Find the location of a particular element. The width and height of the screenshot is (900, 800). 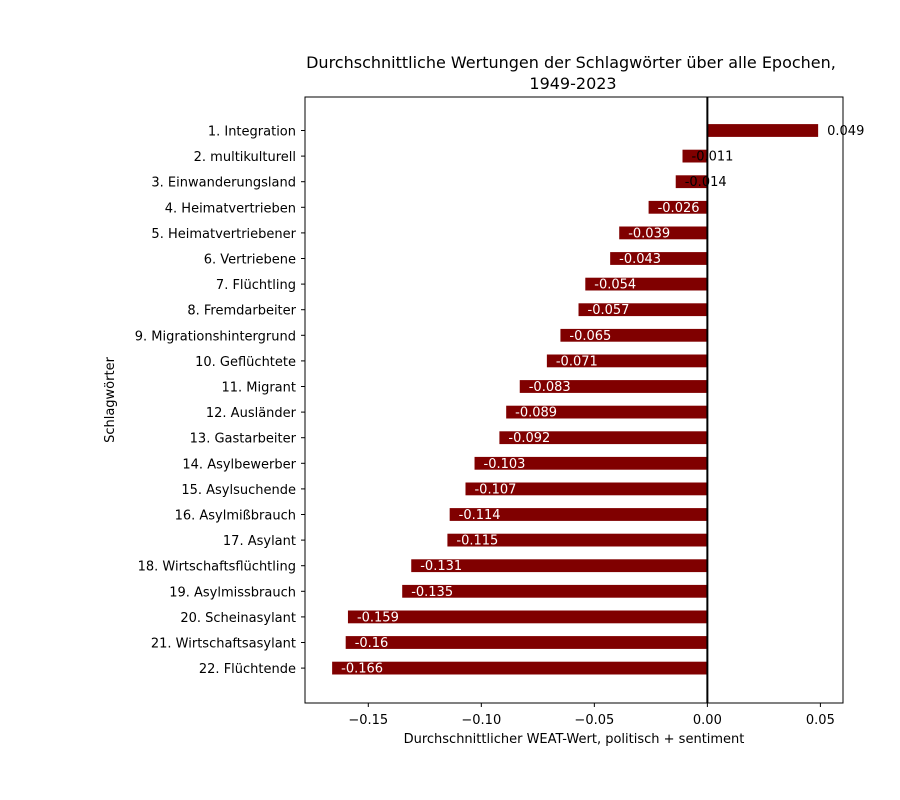

y-tick-label: 10. Geflüchtete is located at coordinates (245, 362).